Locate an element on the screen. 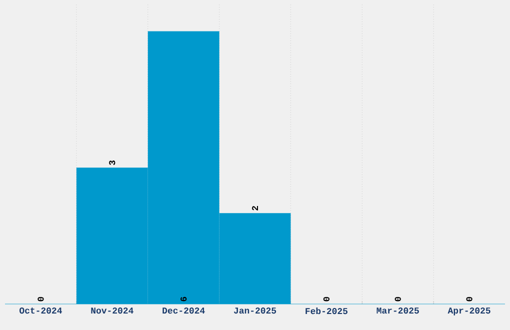  x-tick-label: Jan-2025 is located at coordinates (255, 311).